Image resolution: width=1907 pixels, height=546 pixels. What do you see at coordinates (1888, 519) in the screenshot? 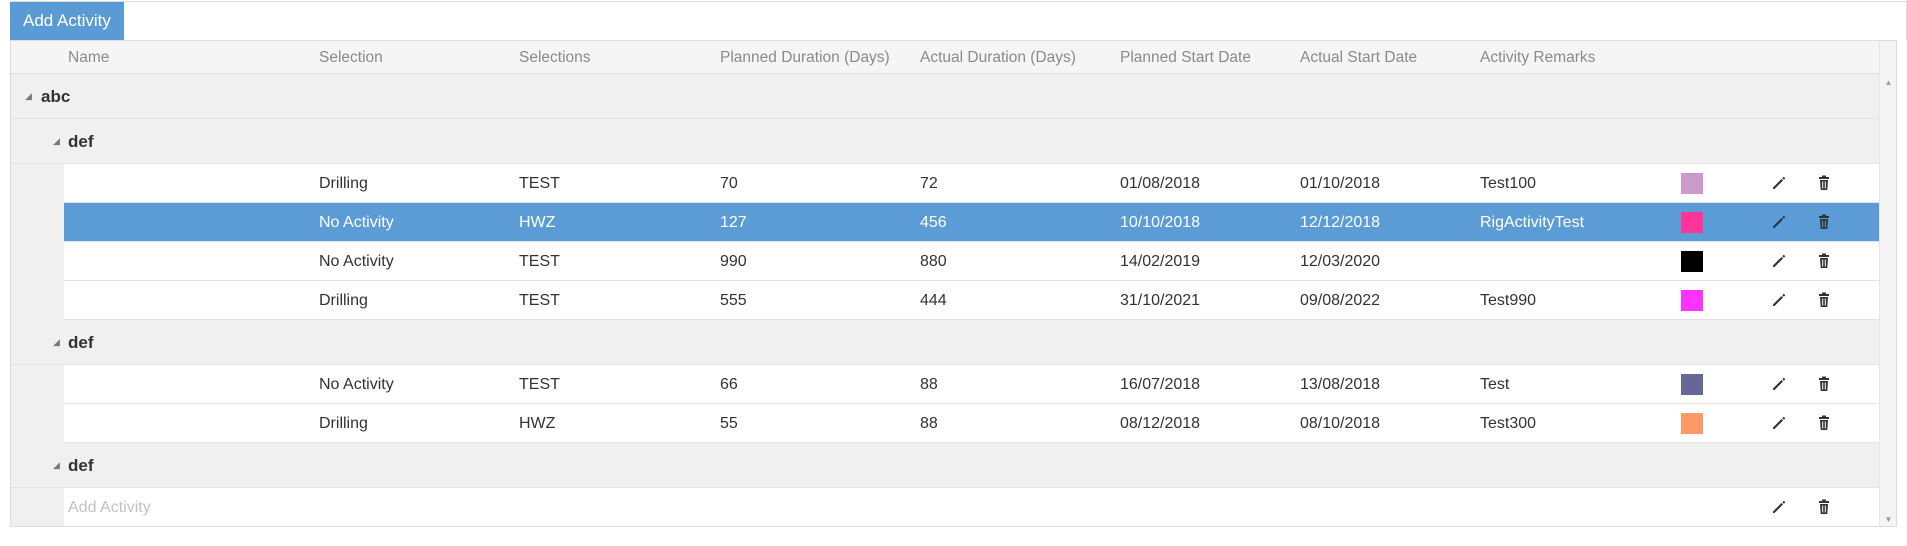
I see `scroll-down-arrow-icon: ▼` at bounding box center [1888, 519].